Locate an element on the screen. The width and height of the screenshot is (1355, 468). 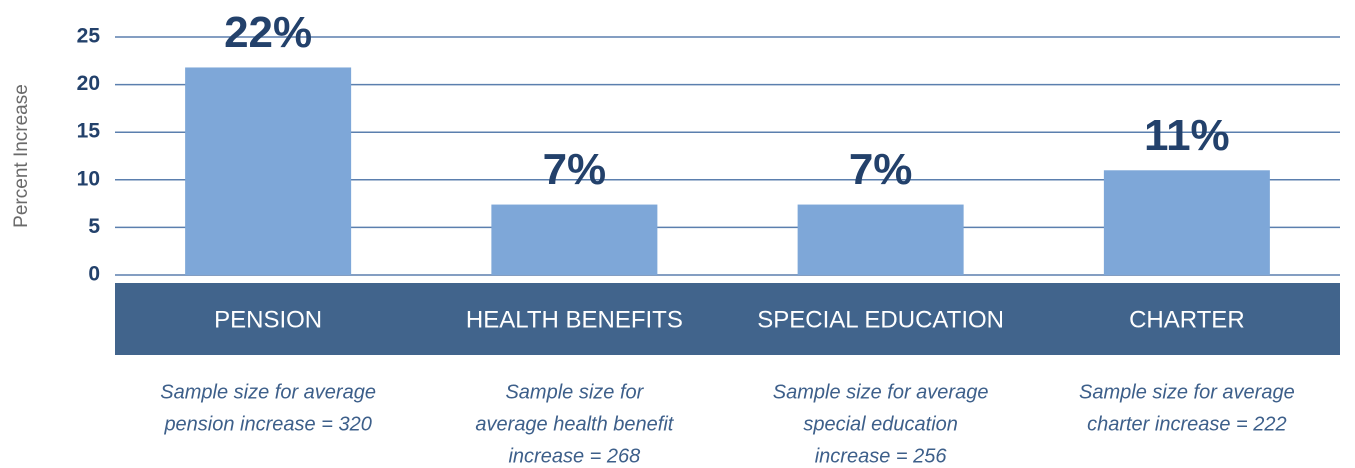
x-tick-label: SPECIAL EDUCATION is located at coordinates (880, 319).